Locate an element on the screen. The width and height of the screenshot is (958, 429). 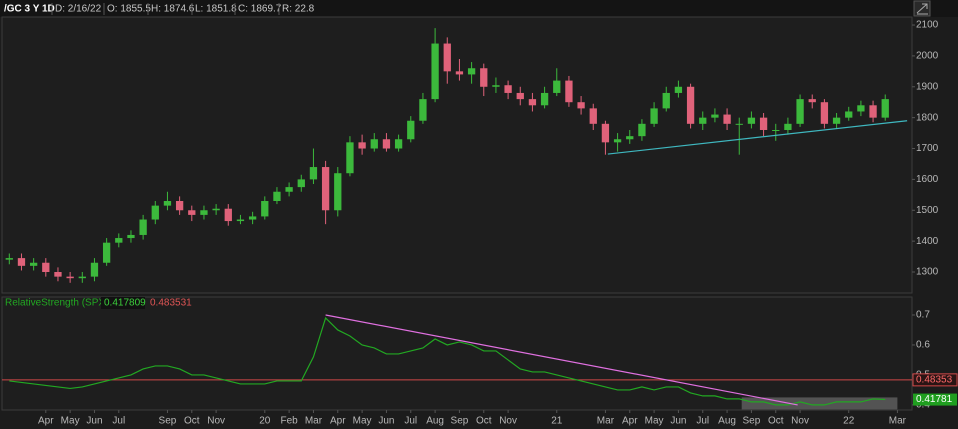
header-item: R: 22.8 is located at coordinates (298, 9).